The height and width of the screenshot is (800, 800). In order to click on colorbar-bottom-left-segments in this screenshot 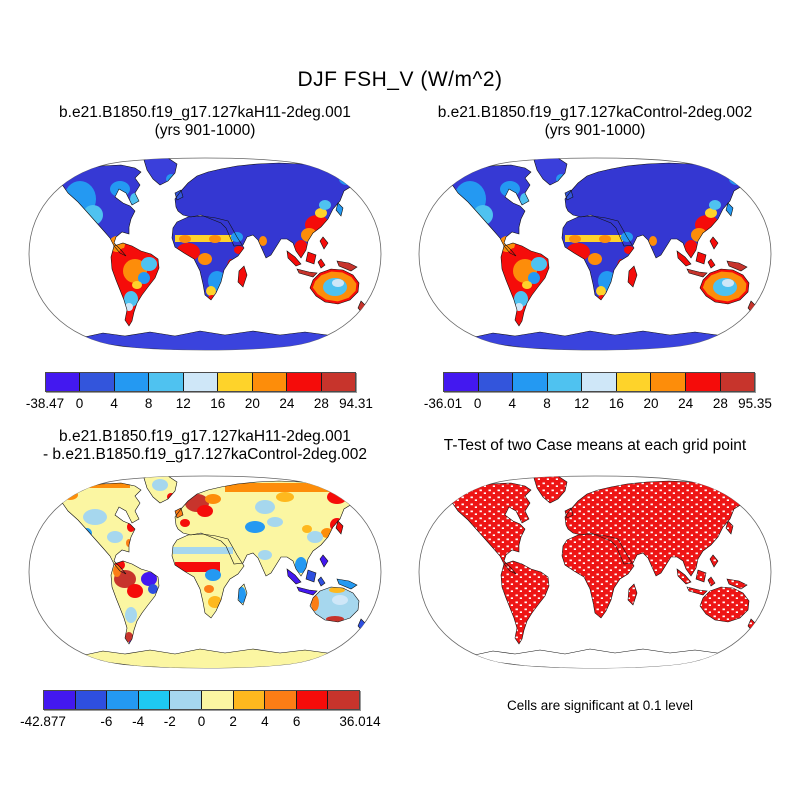, I will do `click(201, 700)`.